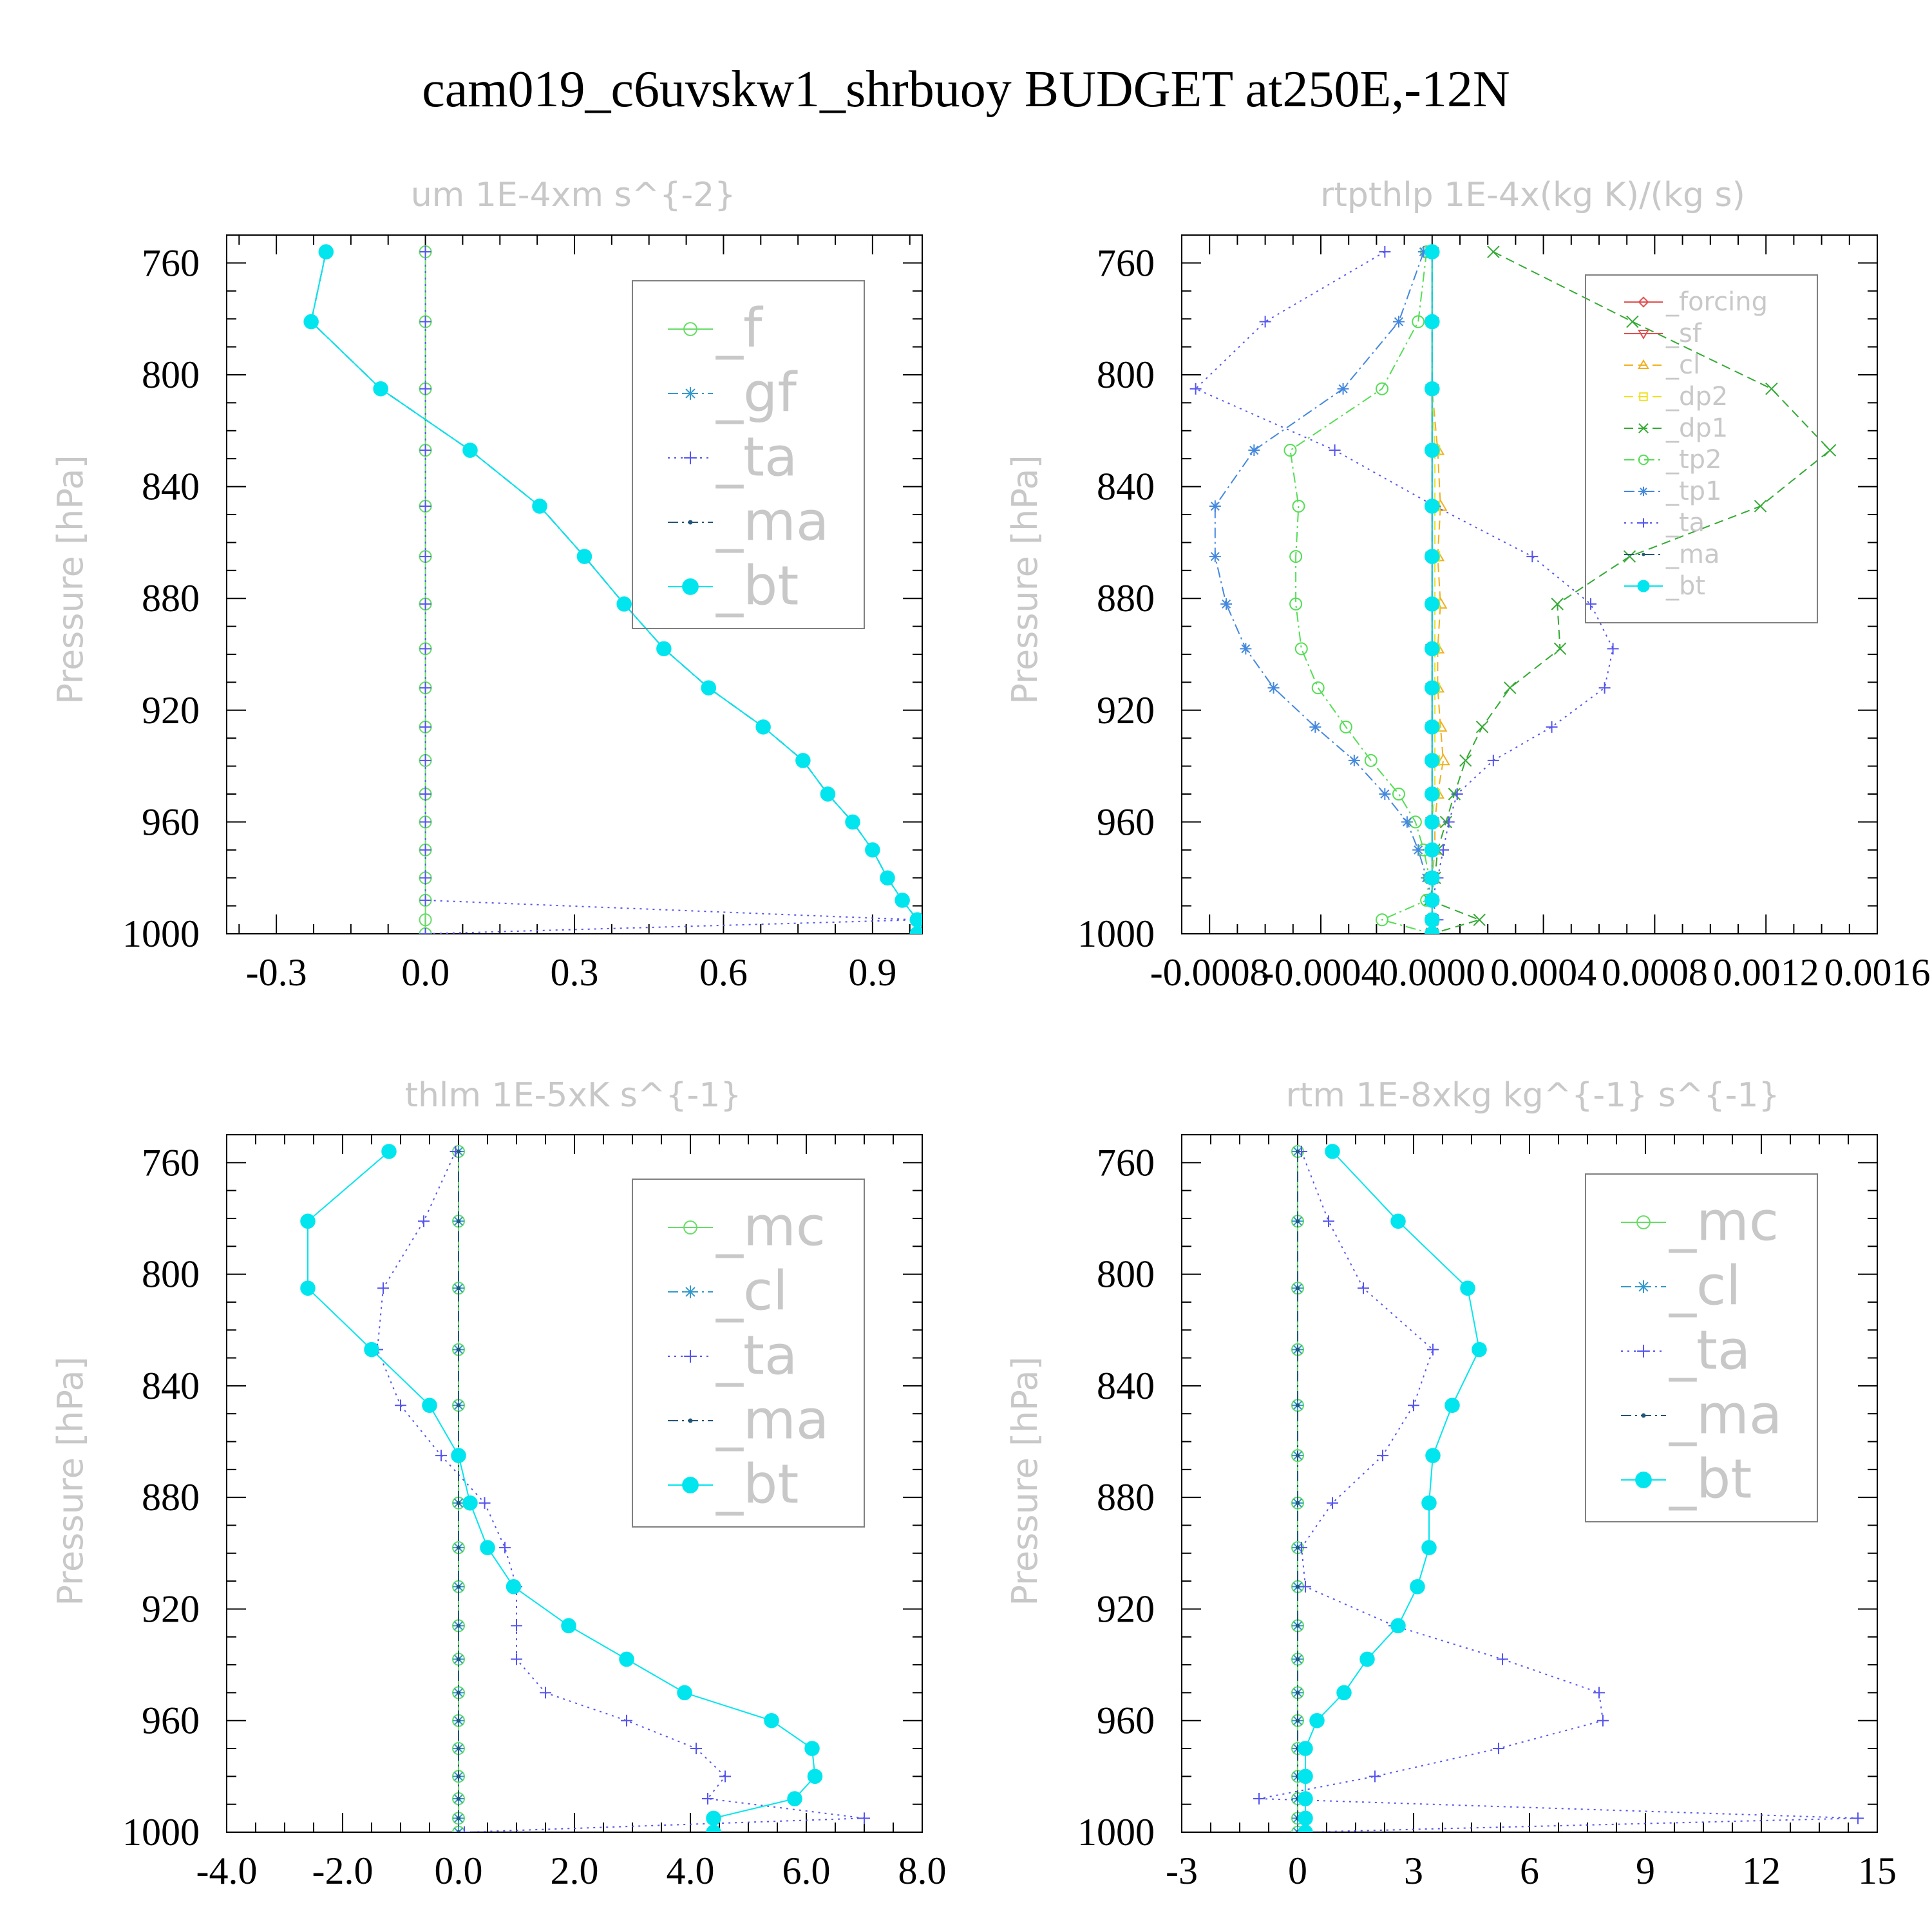 Image resolution: width=1932 pixels, height=1932 pixels. What do you see at coordinates (575, 973) in the screenshot?
I see `x-tick-label: 0.3` at bounding box center [575, 973].